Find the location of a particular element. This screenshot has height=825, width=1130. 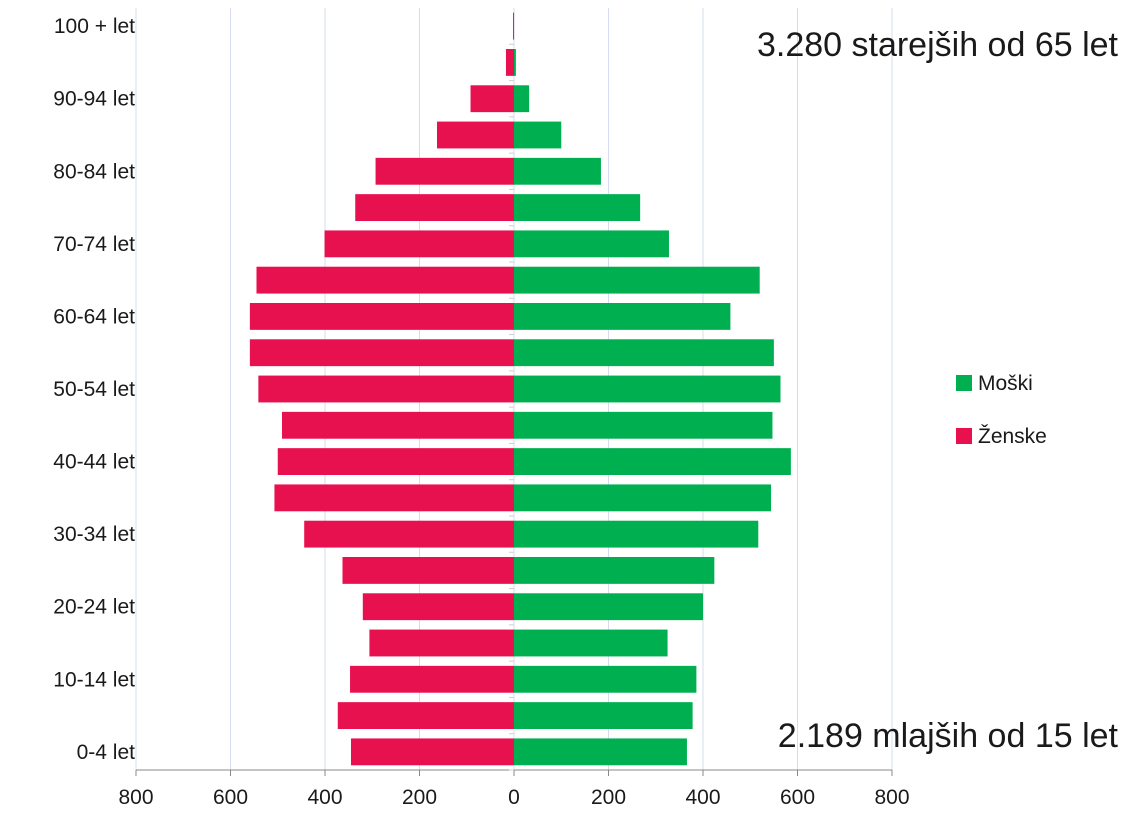

category-label: 0-4 let is located at coordinates (106, 752).